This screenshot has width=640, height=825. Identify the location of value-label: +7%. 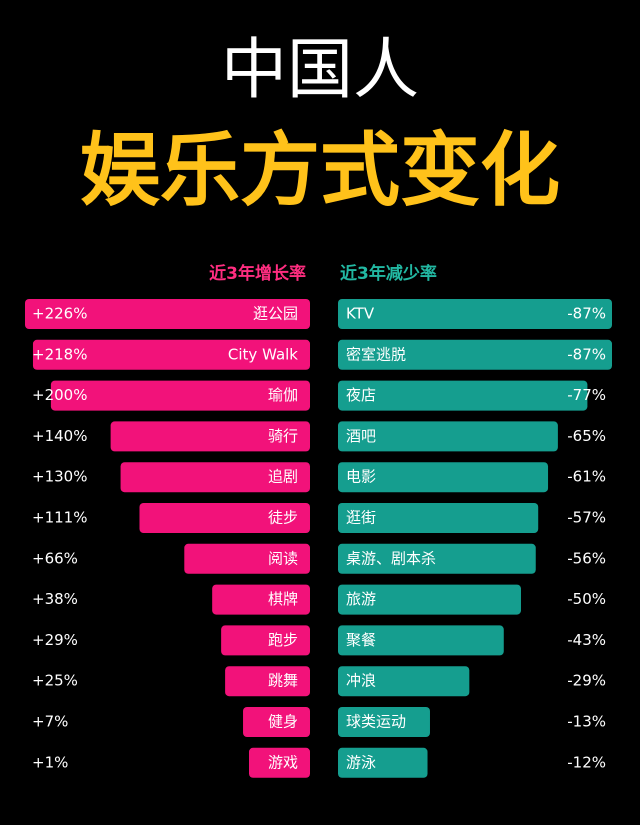
(50, 722).